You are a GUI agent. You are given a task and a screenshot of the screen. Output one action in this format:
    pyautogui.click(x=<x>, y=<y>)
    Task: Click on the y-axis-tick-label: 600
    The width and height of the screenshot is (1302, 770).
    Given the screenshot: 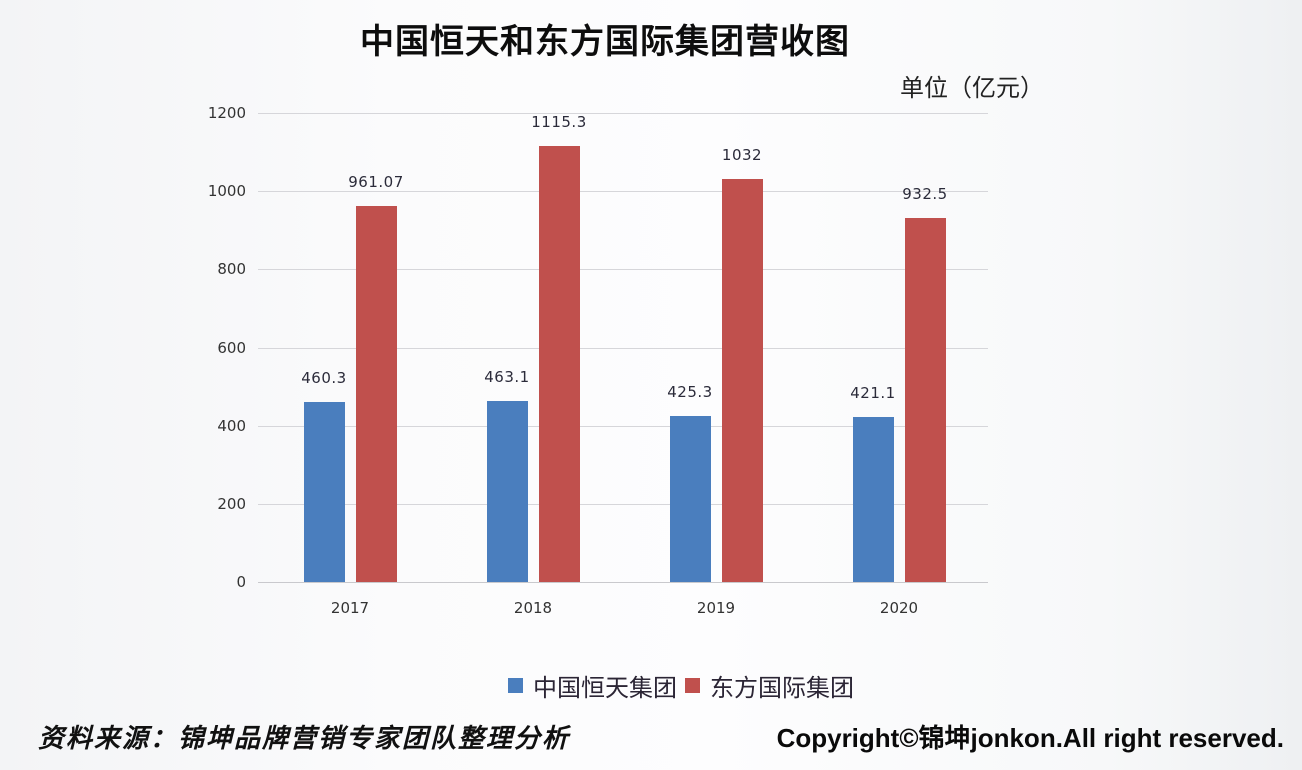 What is the action you would take?
    pyautogui.click(x=231, y=348)
    